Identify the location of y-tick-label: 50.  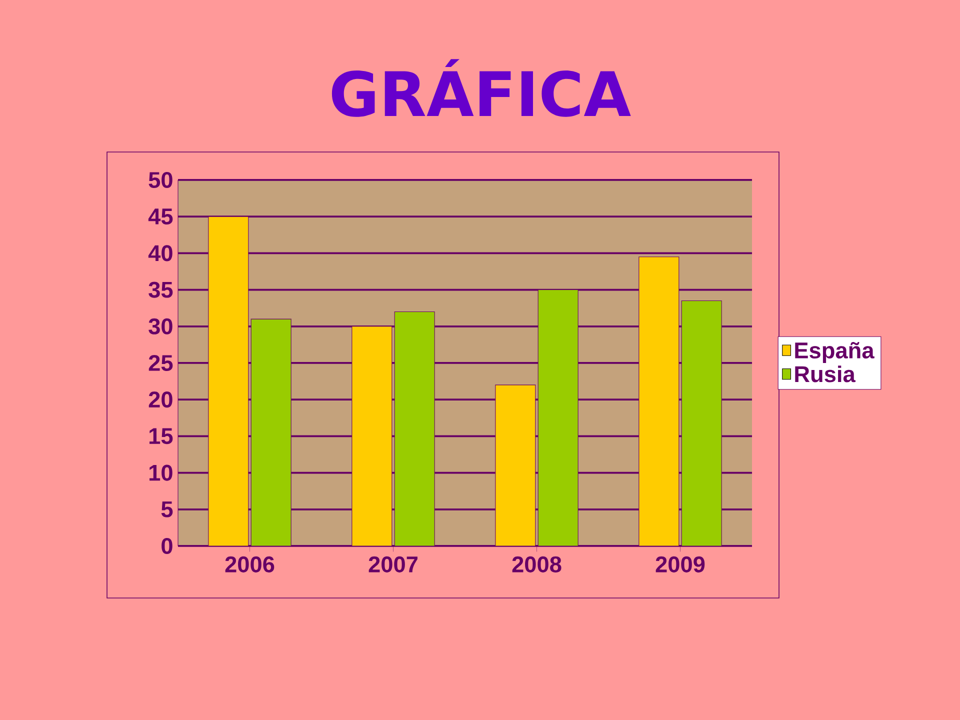
(160, 180).